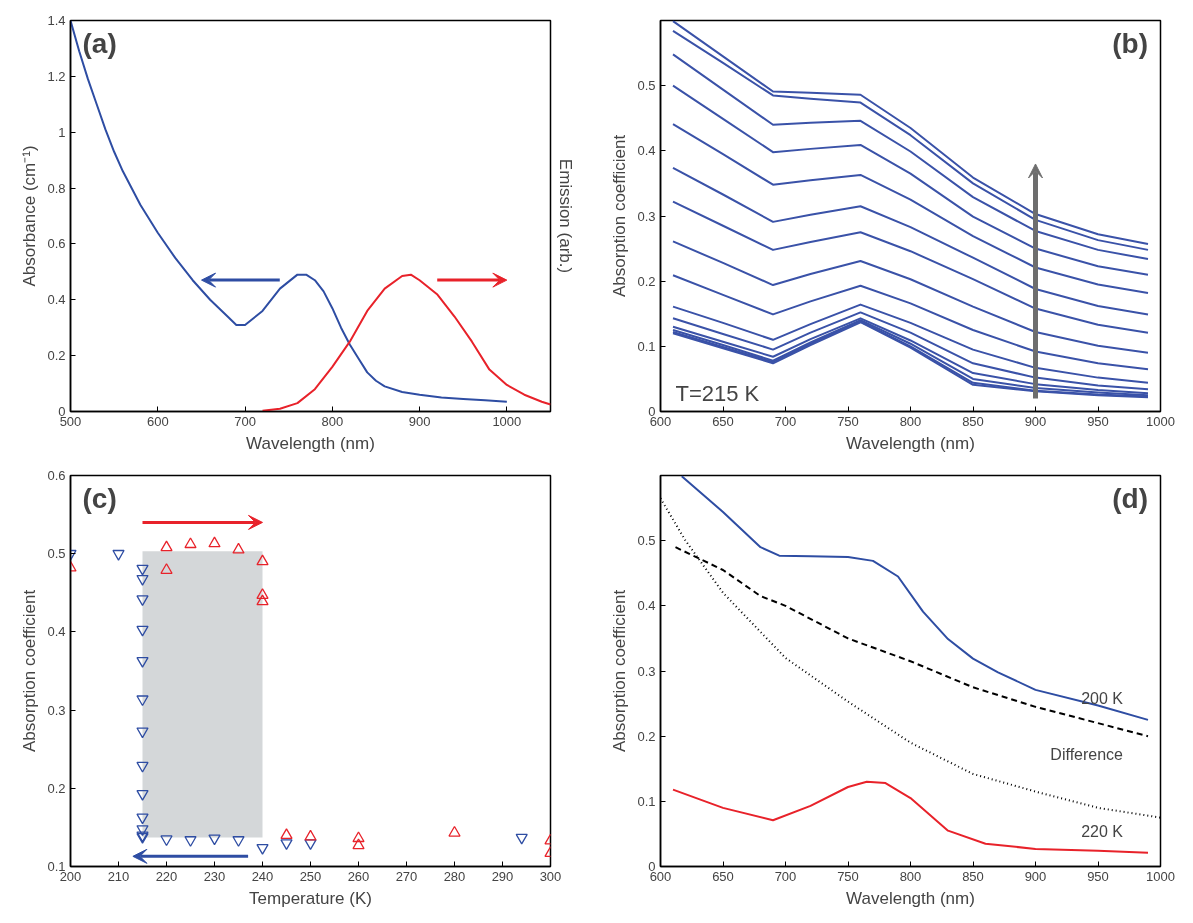  I want to click on x-tick-label: 210, so click(118, 876).